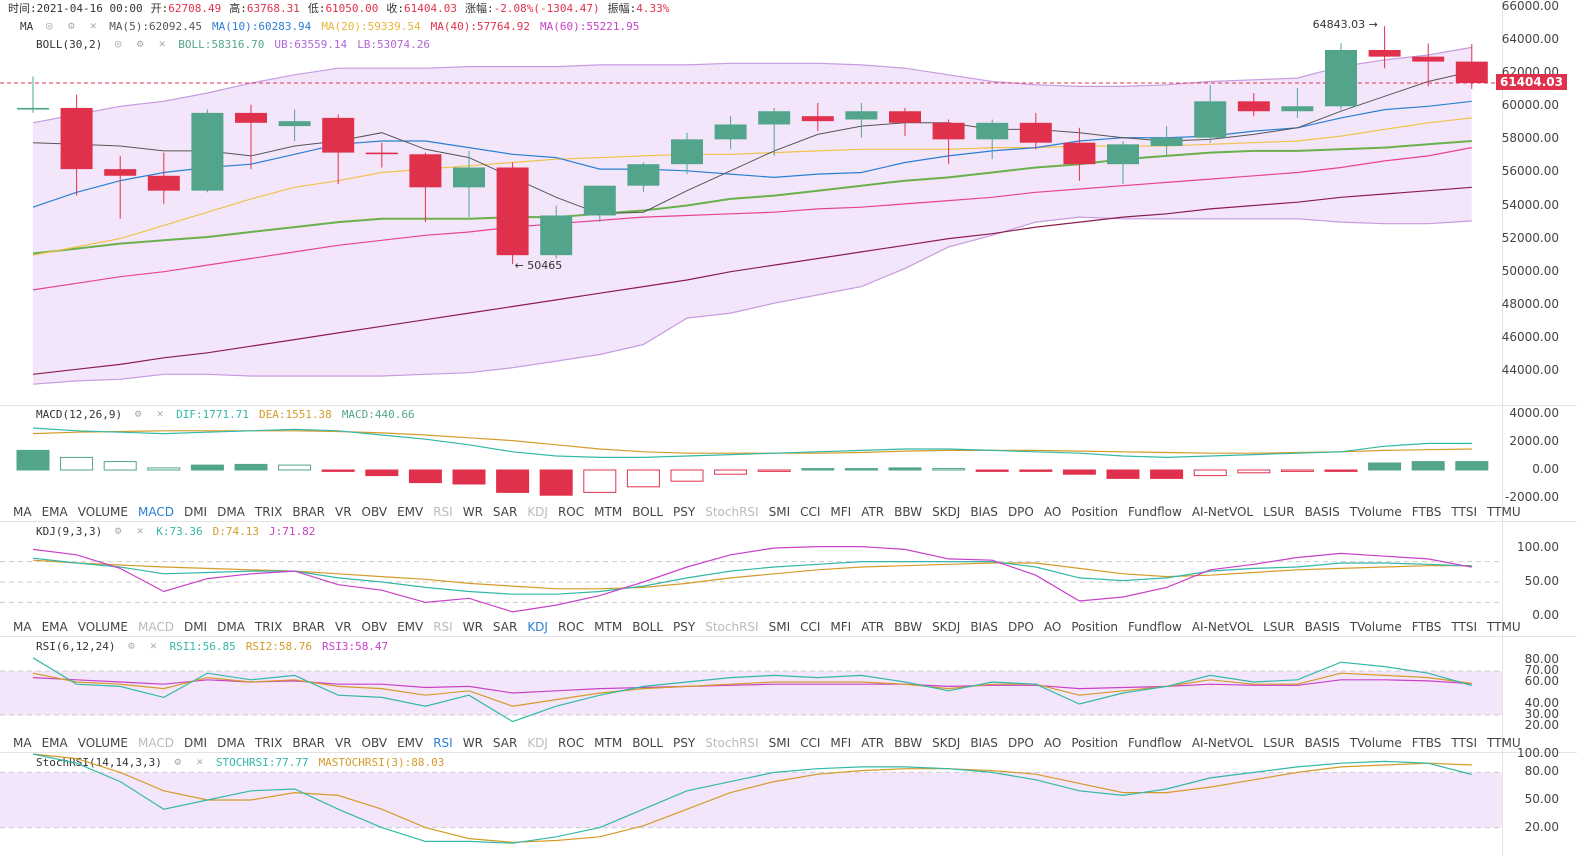 Image resolution: width=1577 pixels, height=856 pixels. Describe the element at coordinates (118, 43) in the screenshot. I see `eye-icon: ◎` at that location.